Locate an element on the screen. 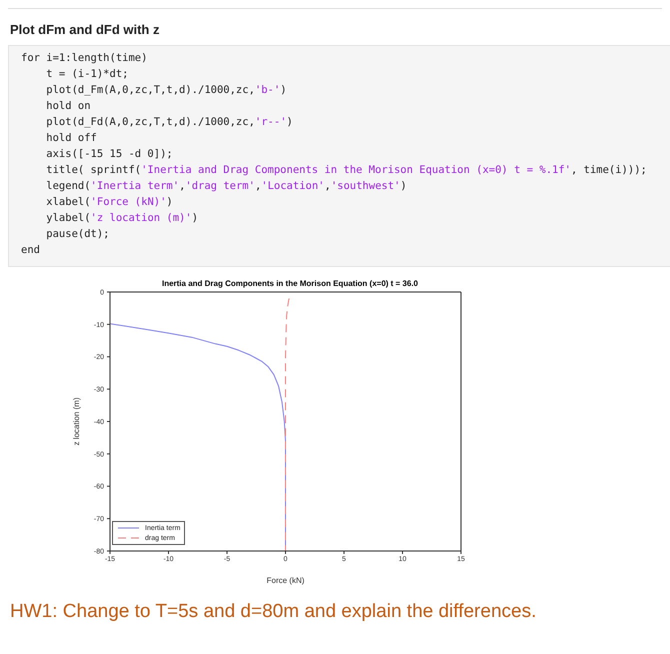 This screenshot has width=670, height=654. y-axis-title: z location (m) is located at coordinates (76, 421).